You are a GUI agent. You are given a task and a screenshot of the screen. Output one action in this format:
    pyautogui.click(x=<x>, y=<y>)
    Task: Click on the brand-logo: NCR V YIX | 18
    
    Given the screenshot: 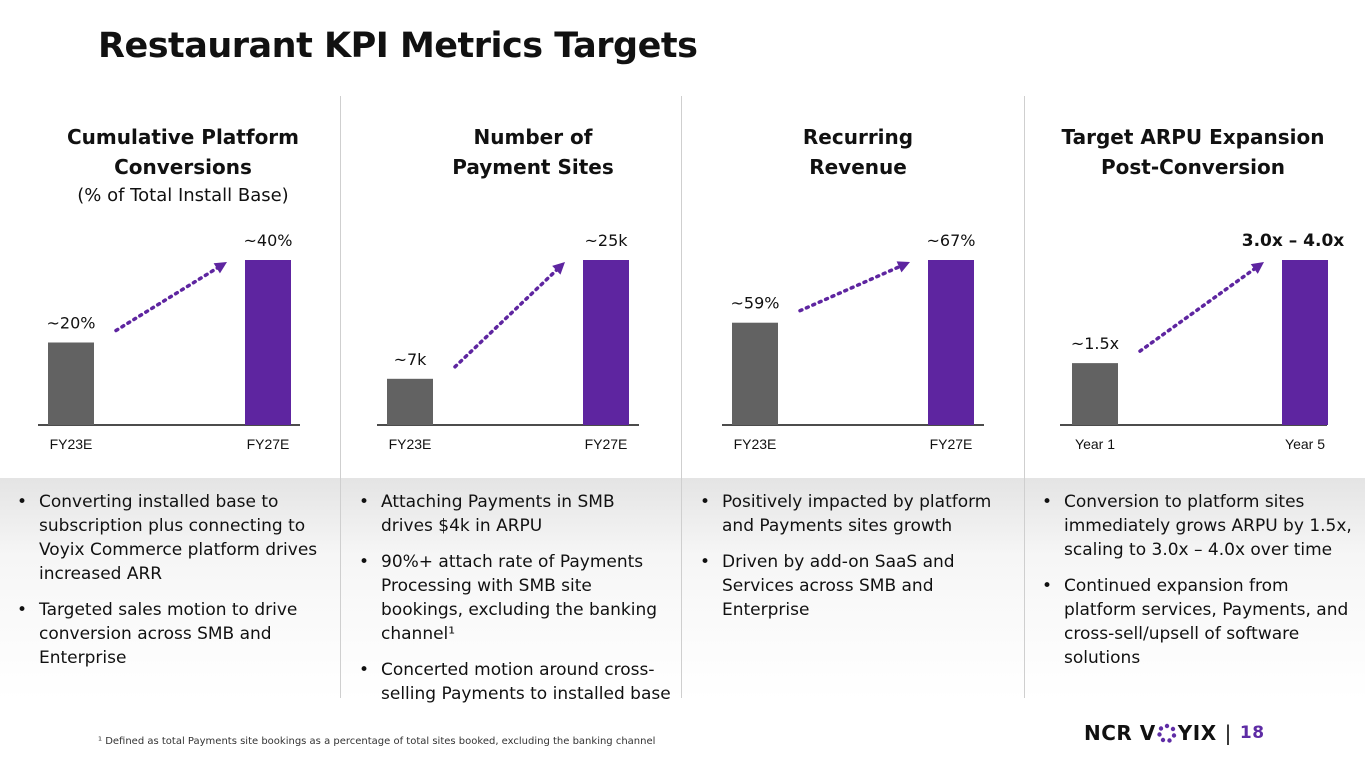 What is the action you would take?
    pyautogui.click(x=1174, y=733)
    